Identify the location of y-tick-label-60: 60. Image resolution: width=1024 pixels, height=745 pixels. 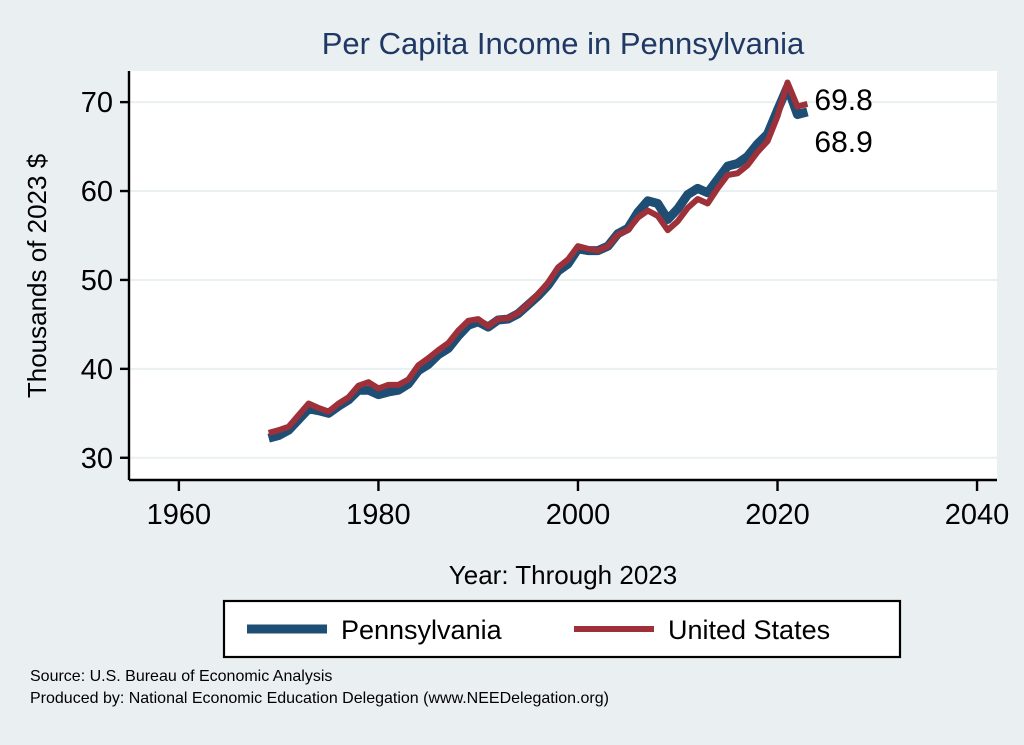
(97, 192).